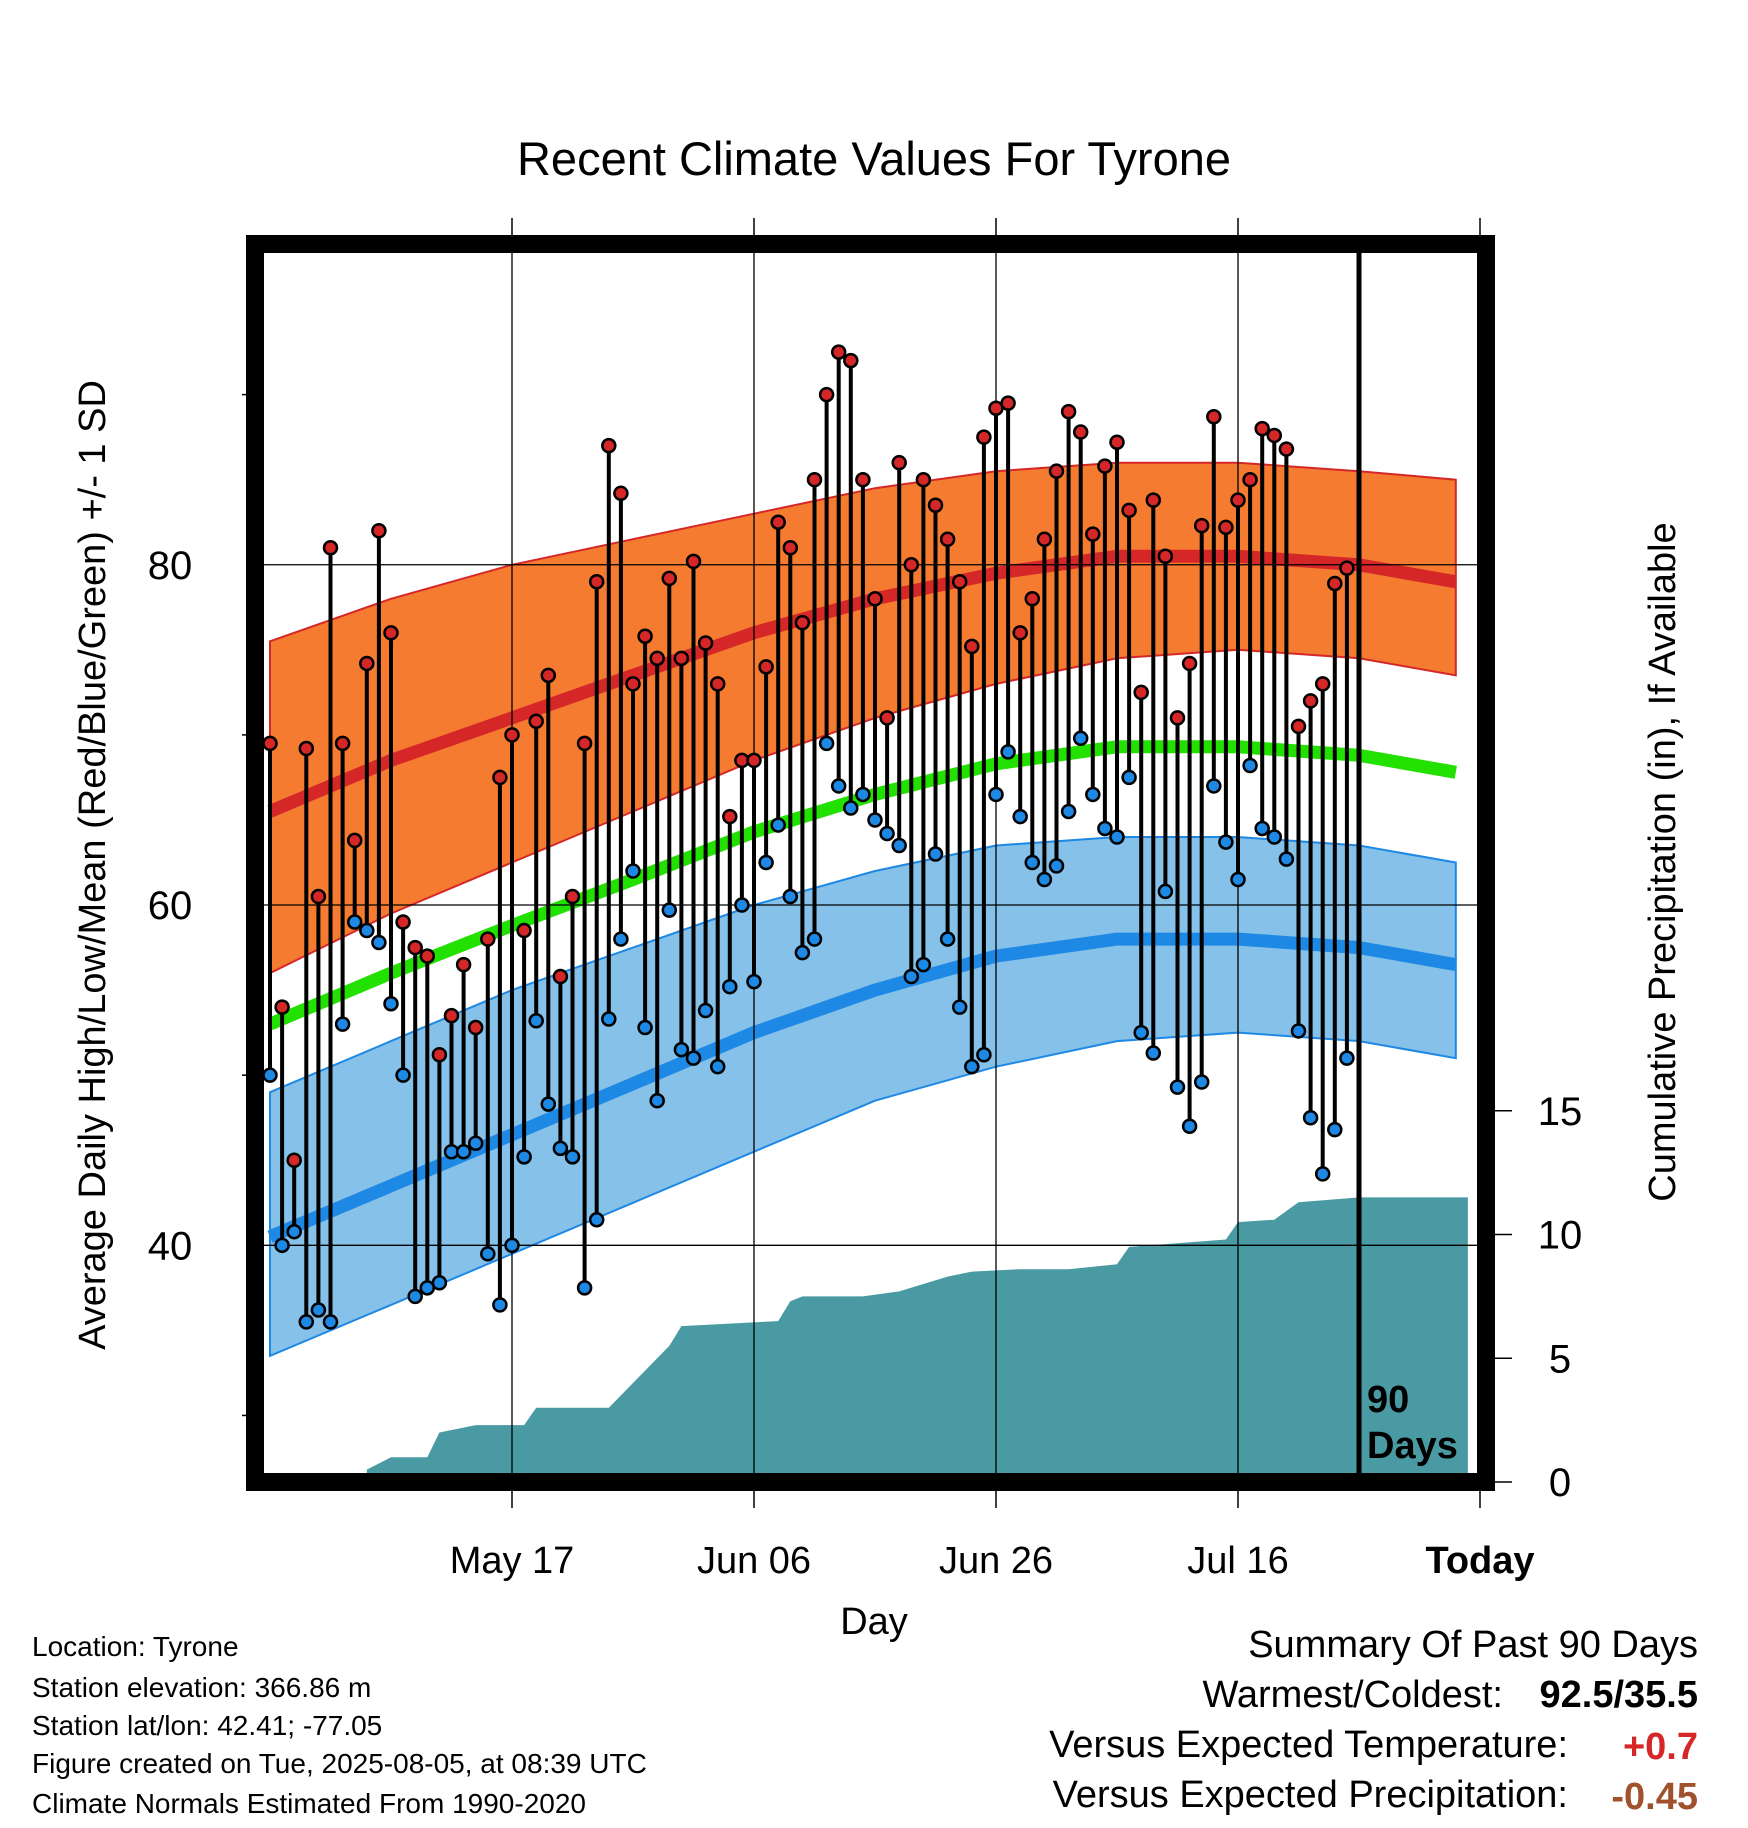 This screenshot has width=1748, height=1828. What do you see at coordinates (996, 1561) in the screenshot?
I see `x-tick-label: Jun 26` at bounding box center [996, 1561].